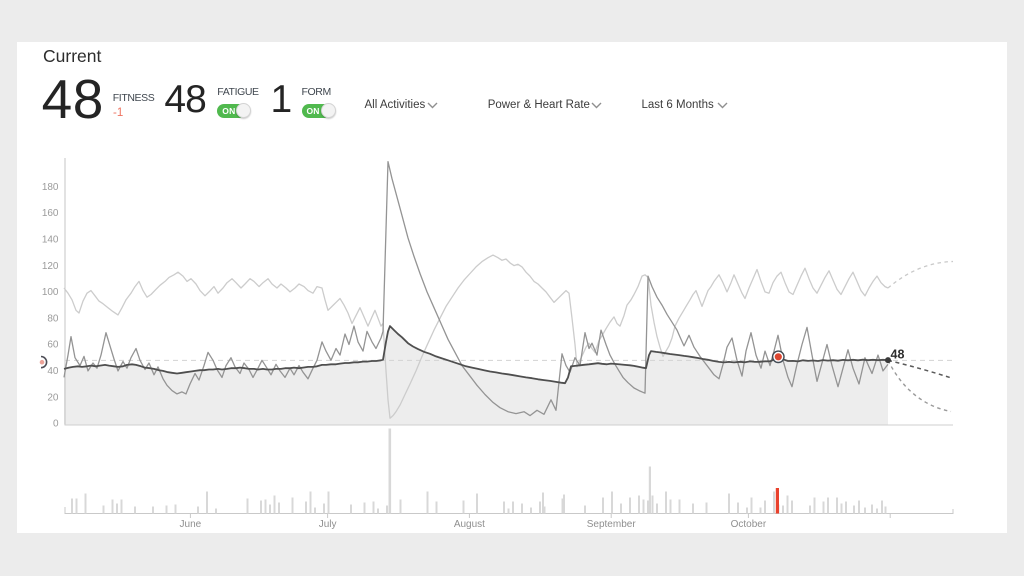 This screenshot has height=576, width=1024. Describe the element at coordinates (749, 524) in the screenshot. I see `svg-text: October` at that location.